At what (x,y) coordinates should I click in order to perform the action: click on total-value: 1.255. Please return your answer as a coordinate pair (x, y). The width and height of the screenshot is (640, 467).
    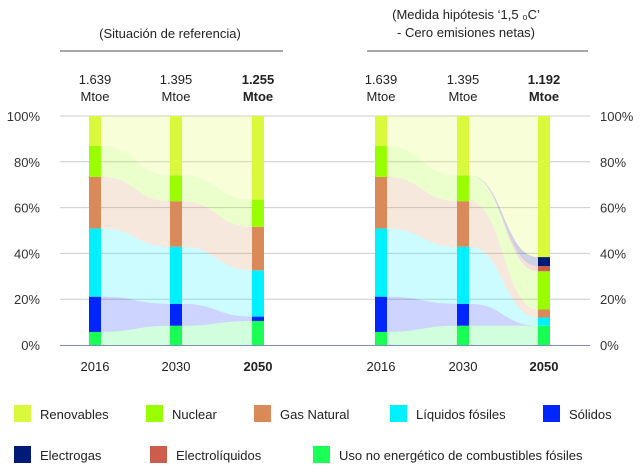
    Looking at the image, I should click on (258, 79).